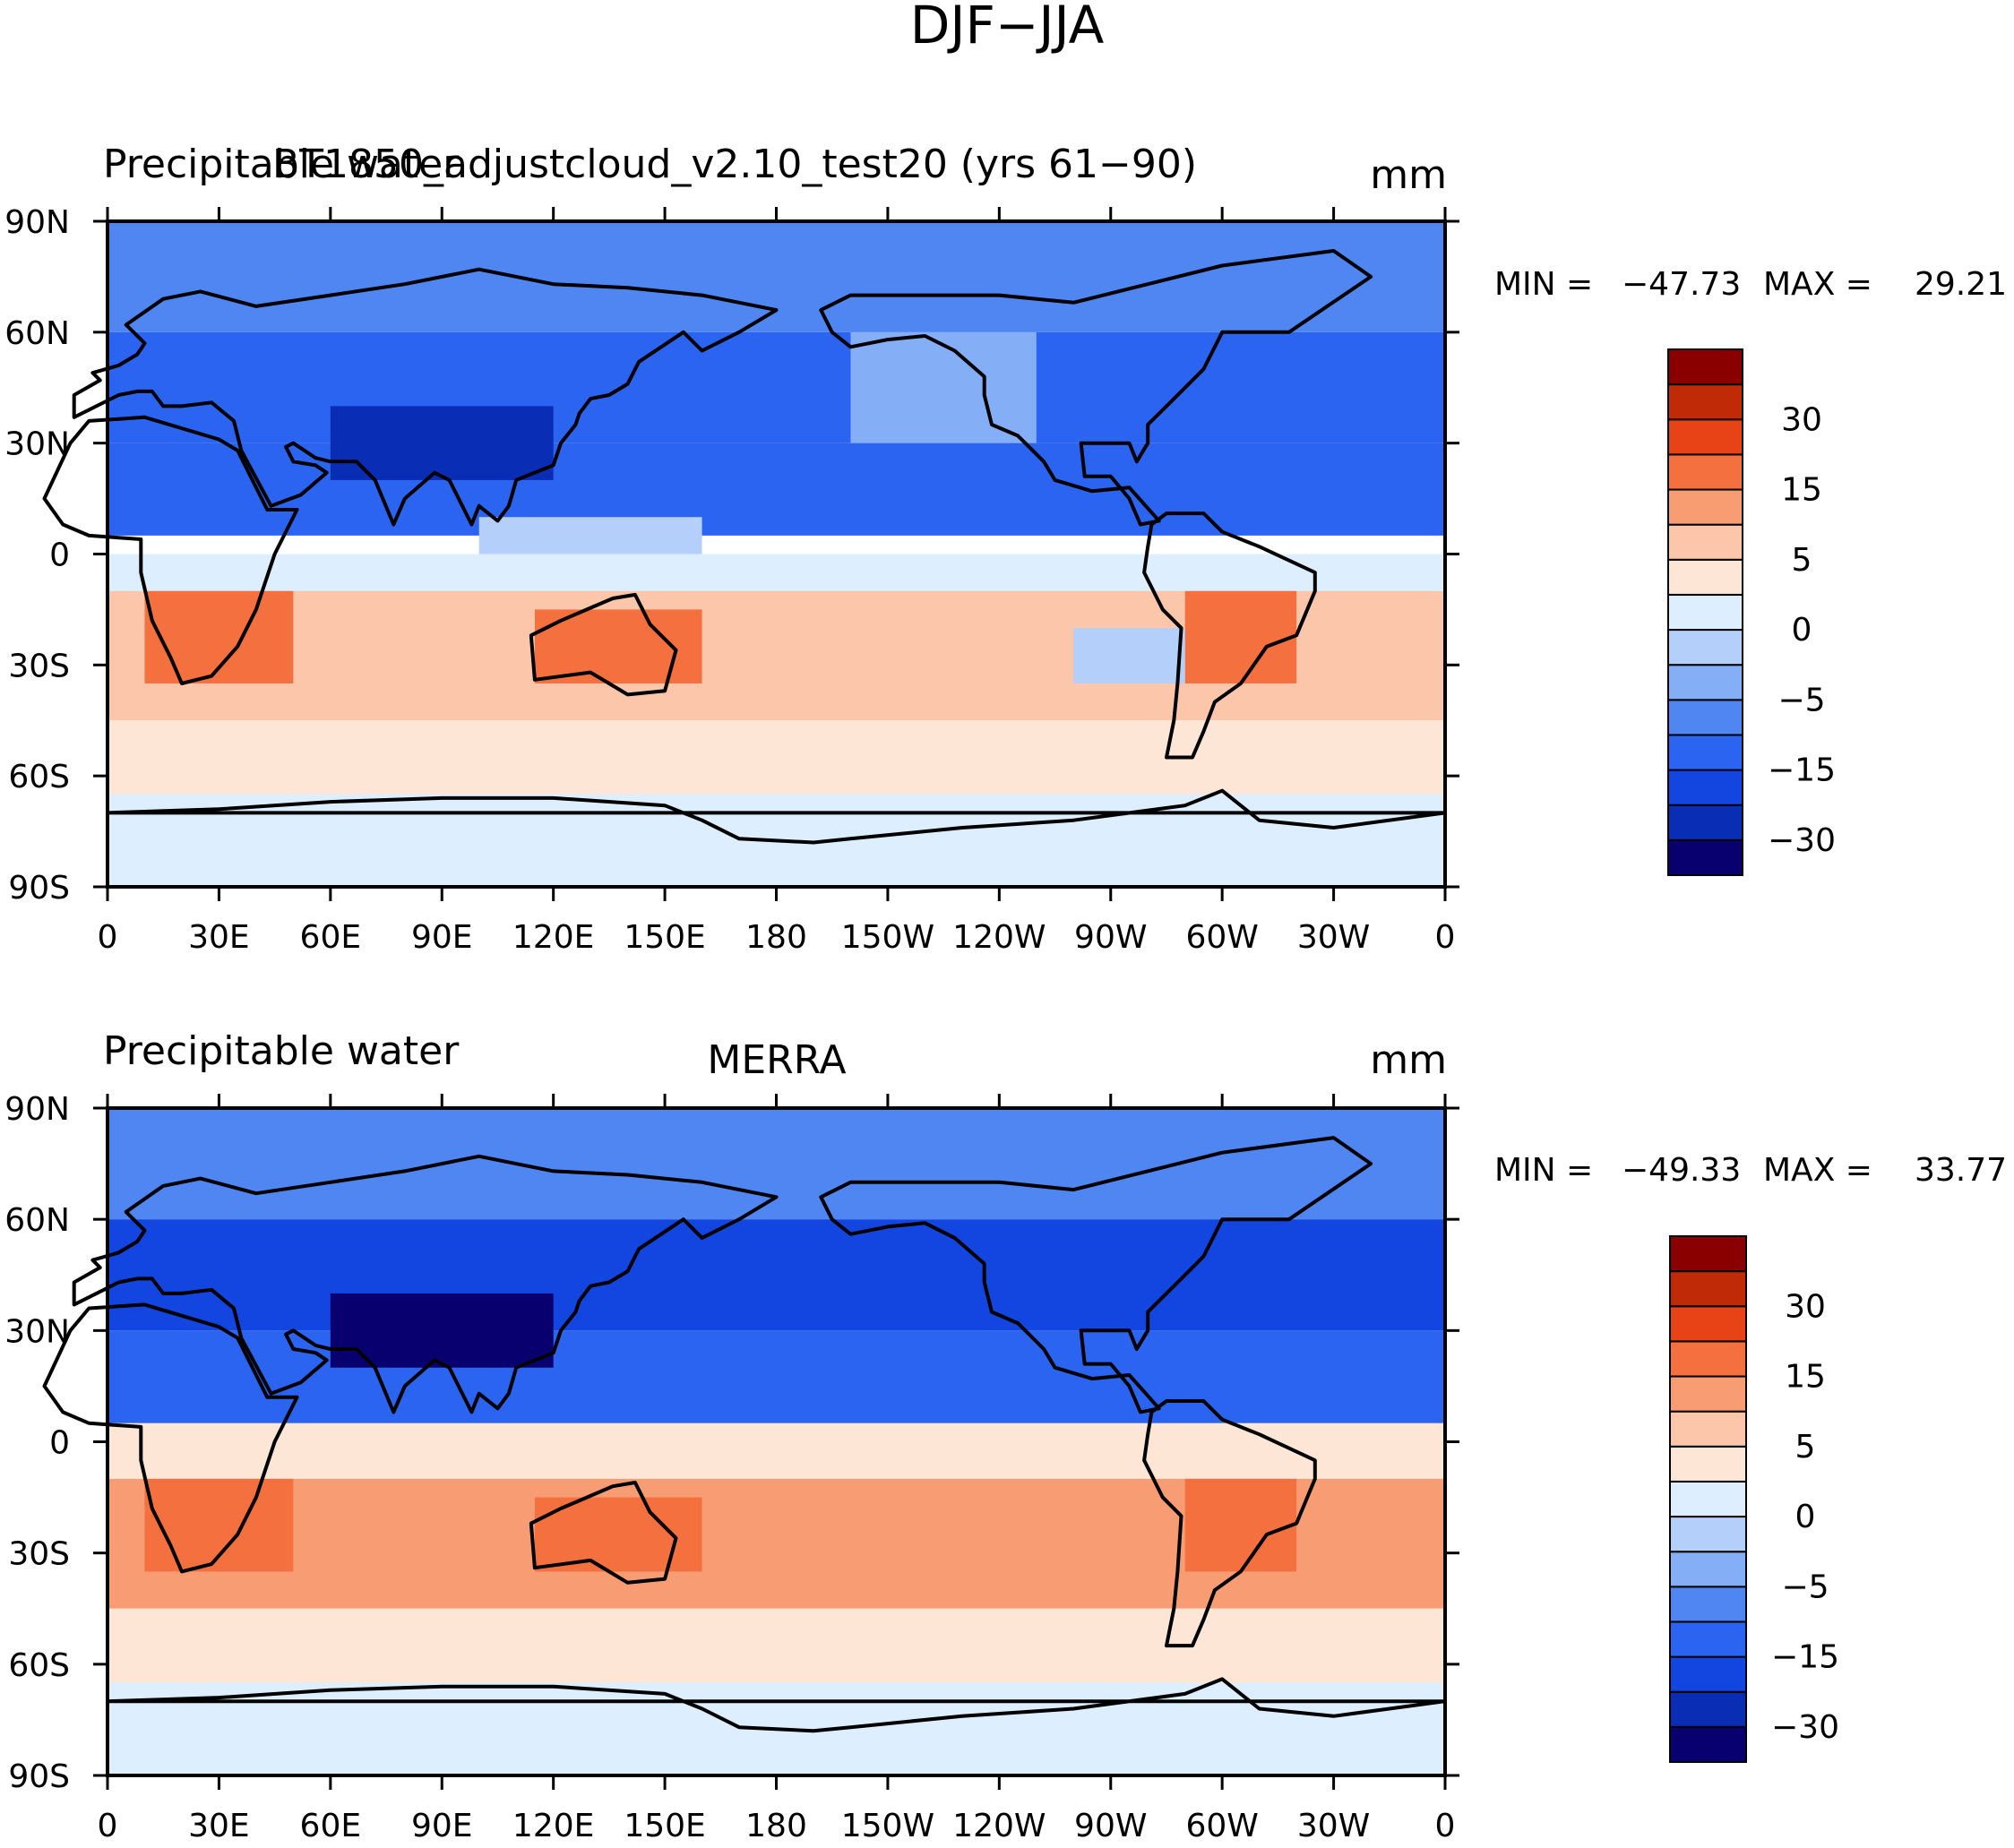  I want to click on min-value: −49.33, so click(1681, 1170).